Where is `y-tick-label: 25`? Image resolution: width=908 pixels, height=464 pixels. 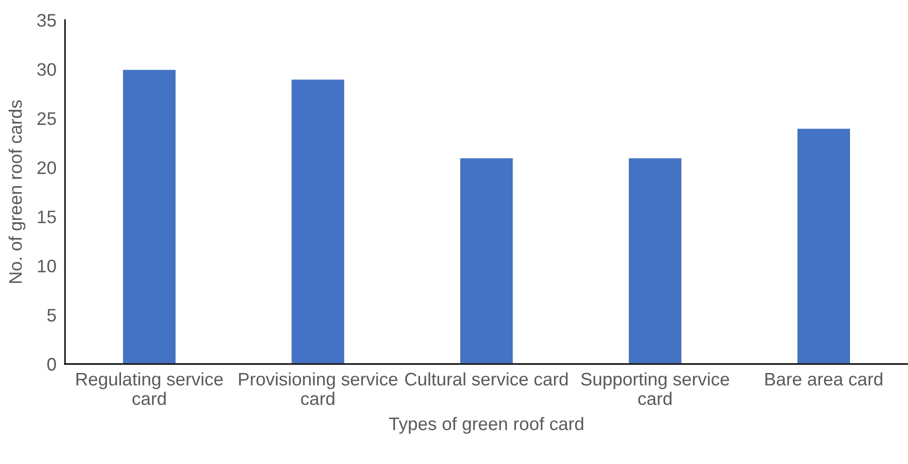 y-tick-label: 25 is located at coordinates (46, 119).